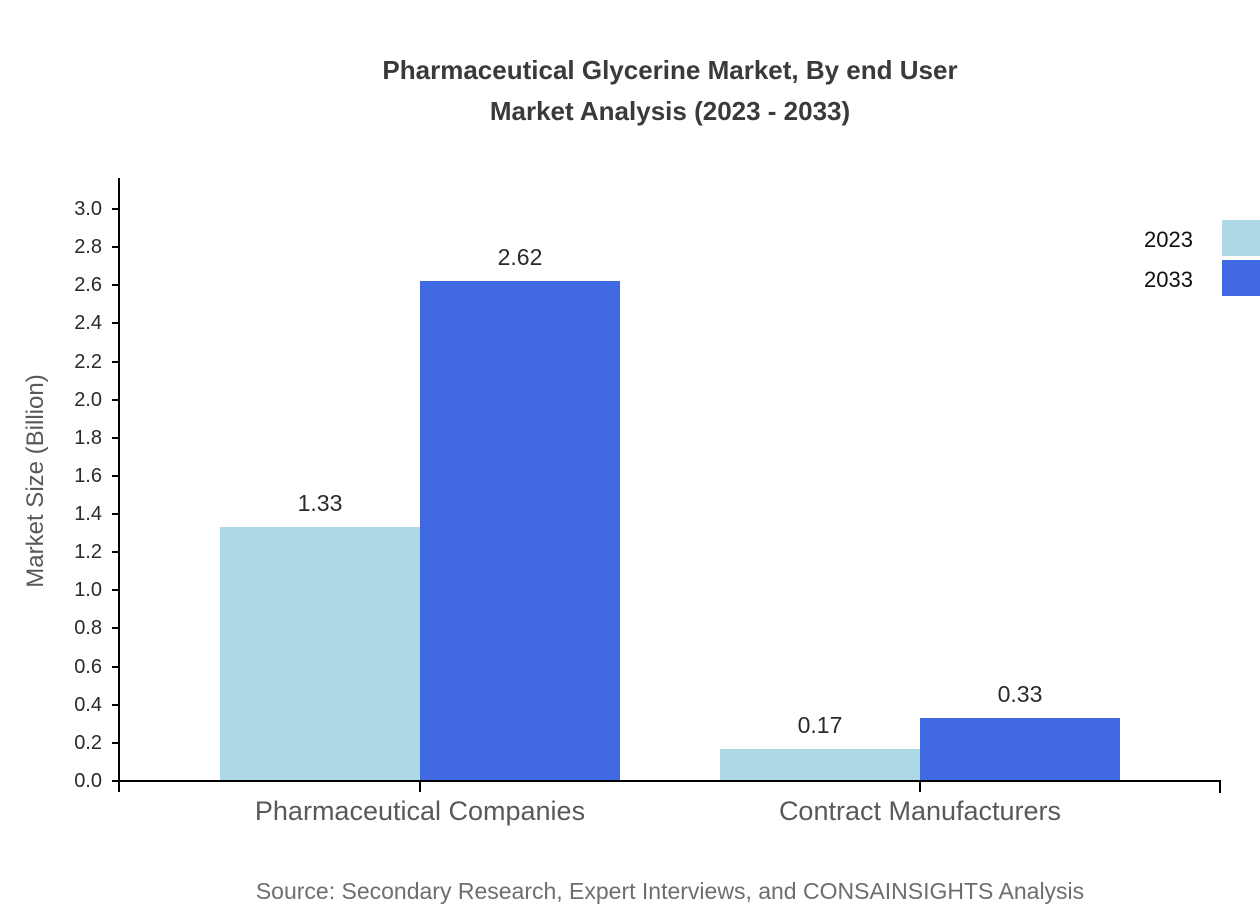  What do you see at coordinates (320, 503) in the screenshot?
I see `bar-value-label: 1.33` at bounding box center [320, 503].